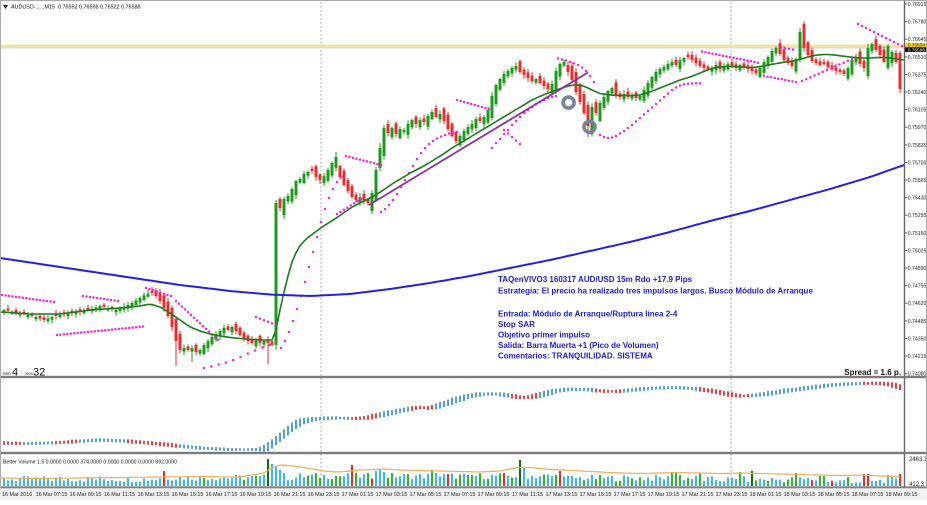  I want to click on svg-text: 0.75430, so click(917, 199).